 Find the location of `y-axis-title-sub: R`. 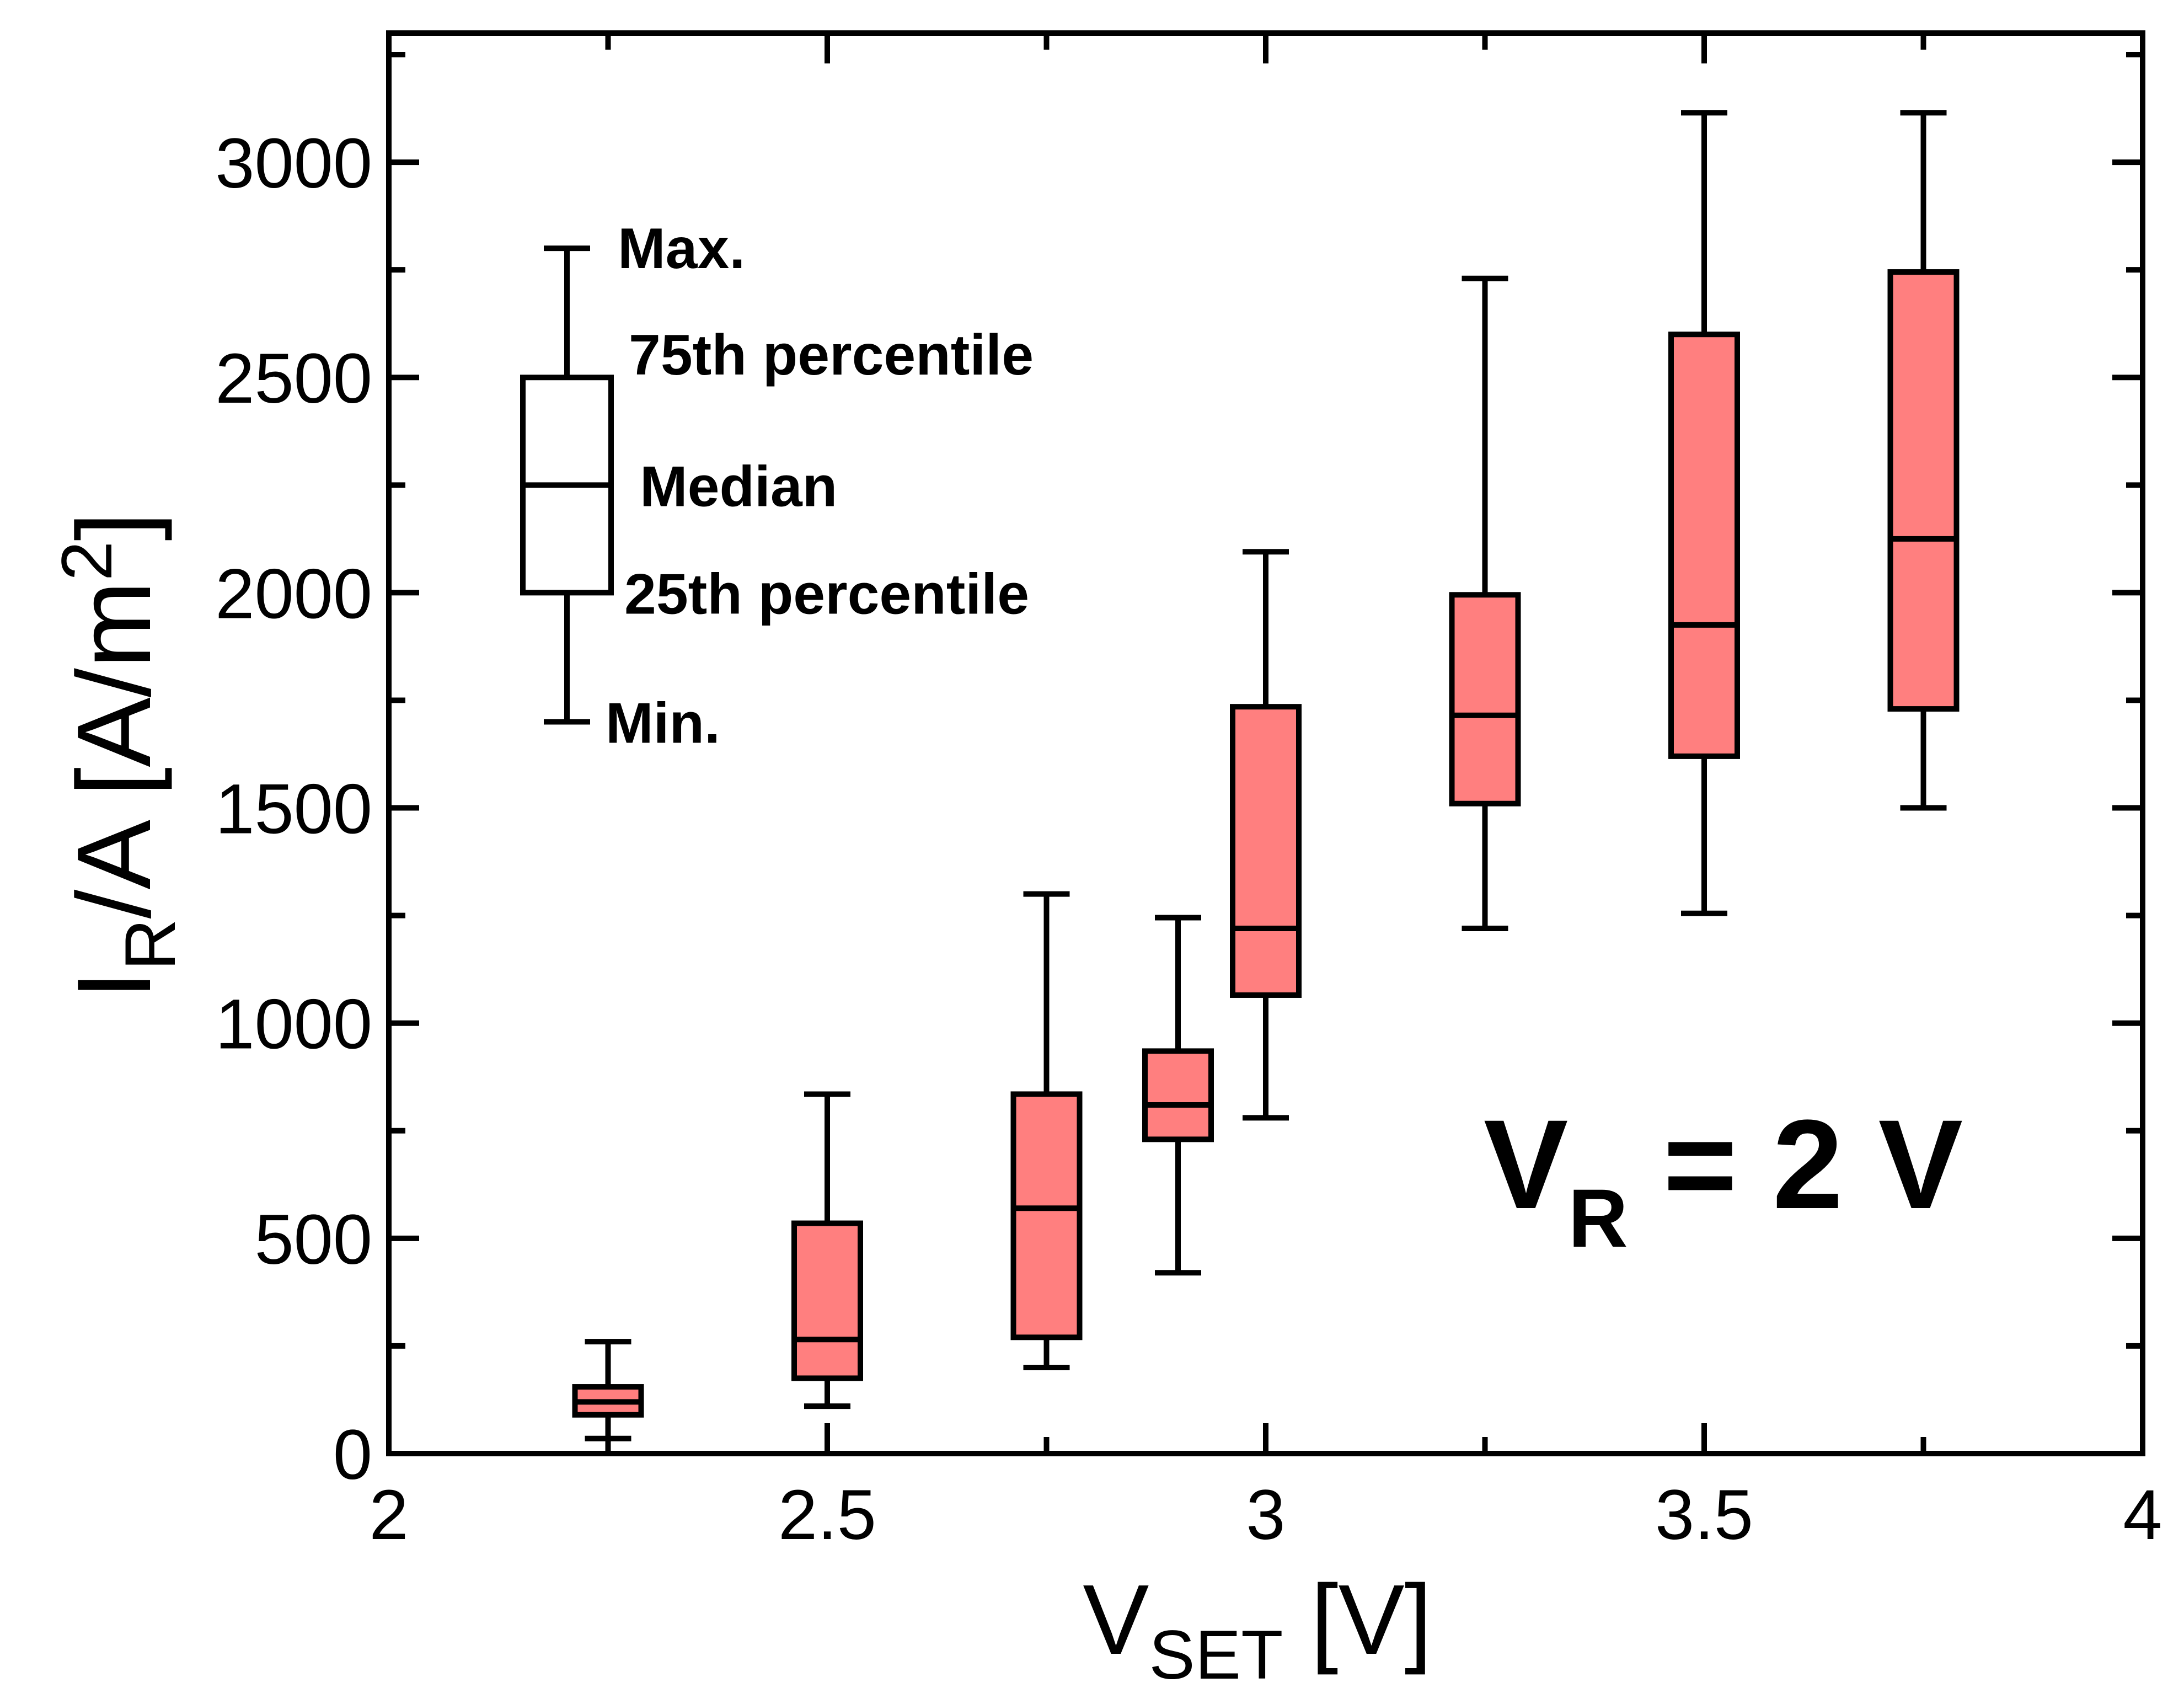

y-axis-title-sub: R is located at coordinates (150, 944).